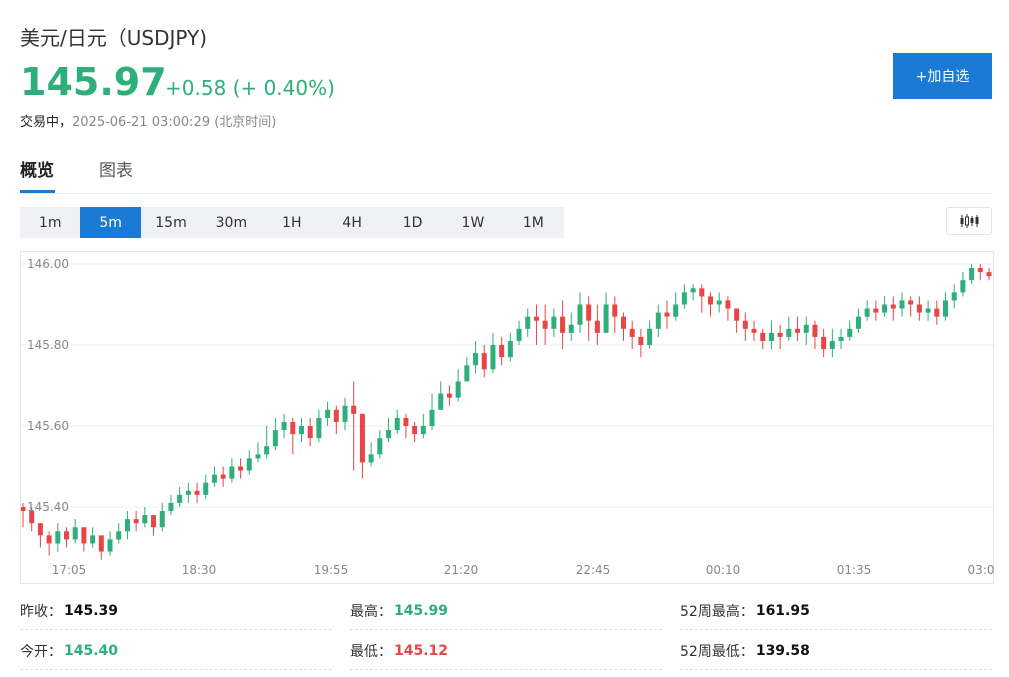 This screenshot has width=1009, height=677. Describe the element at coordinates (854, 570) in the screenshot. I see `x-tick-label: 01:35` at that location.